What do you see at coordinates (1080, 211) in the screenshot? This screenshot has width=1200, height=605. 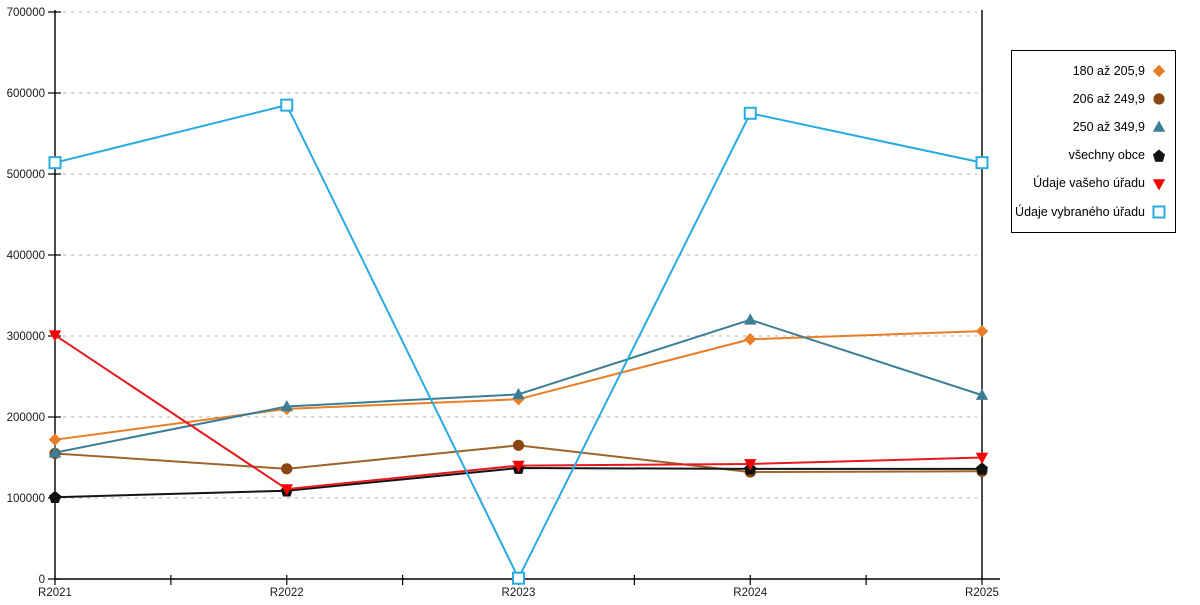 I see `legend-label: Údaje vybraného úřadu` at bounding box center [1080, 211].